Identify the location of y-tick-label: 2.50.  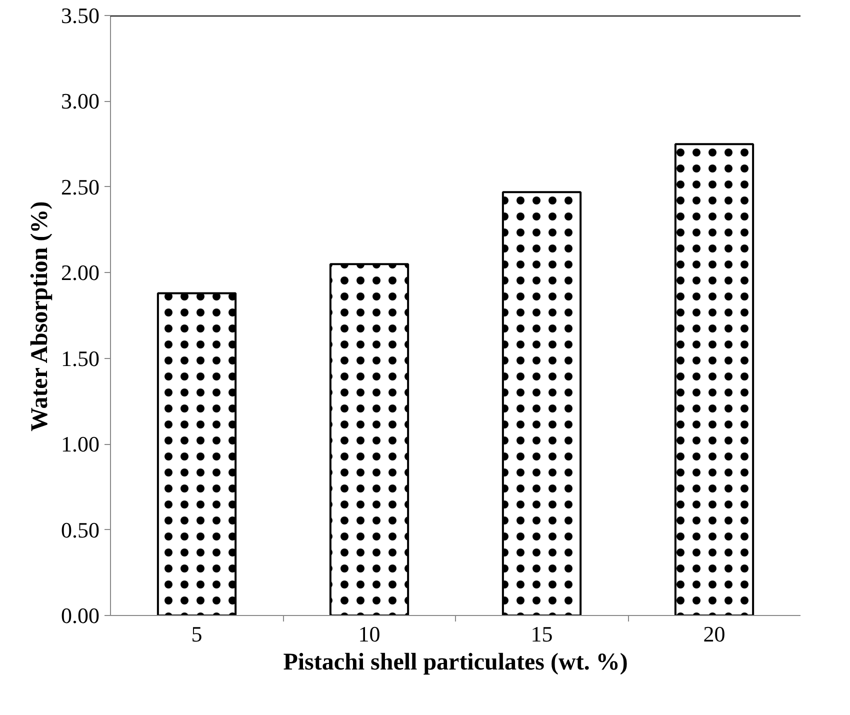
(80, 187).